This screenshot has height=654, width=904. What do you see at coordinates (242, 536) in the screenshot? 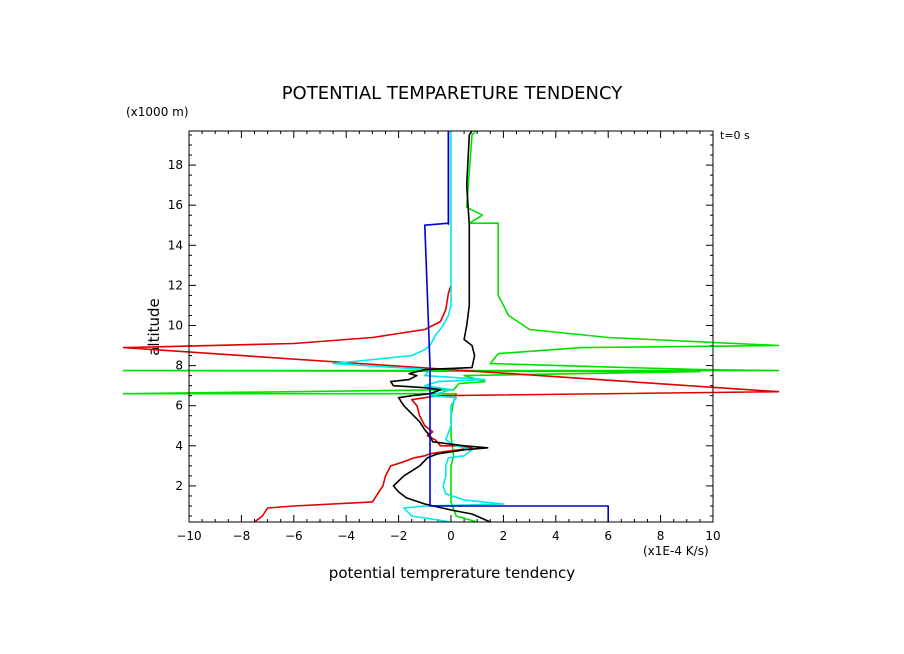
I see `x-tick-label: −8` at bounding box center [242, 536].